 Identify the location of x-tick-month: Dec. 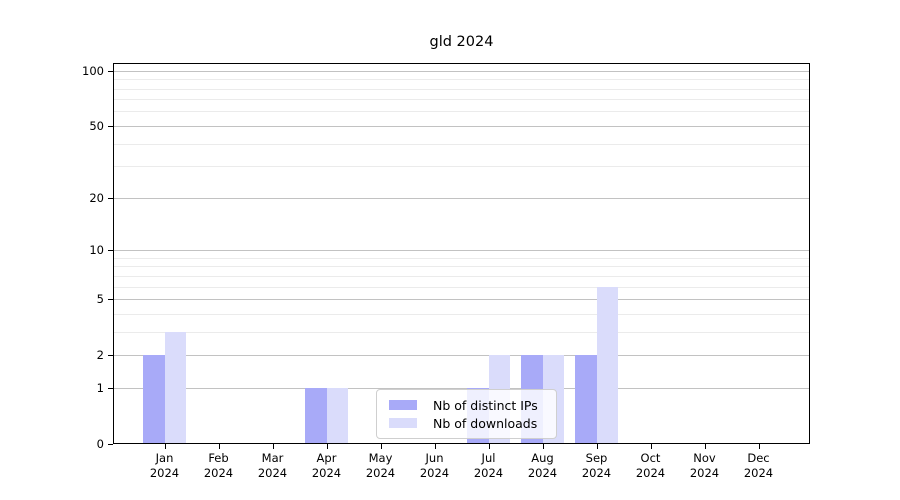
(758, 458).